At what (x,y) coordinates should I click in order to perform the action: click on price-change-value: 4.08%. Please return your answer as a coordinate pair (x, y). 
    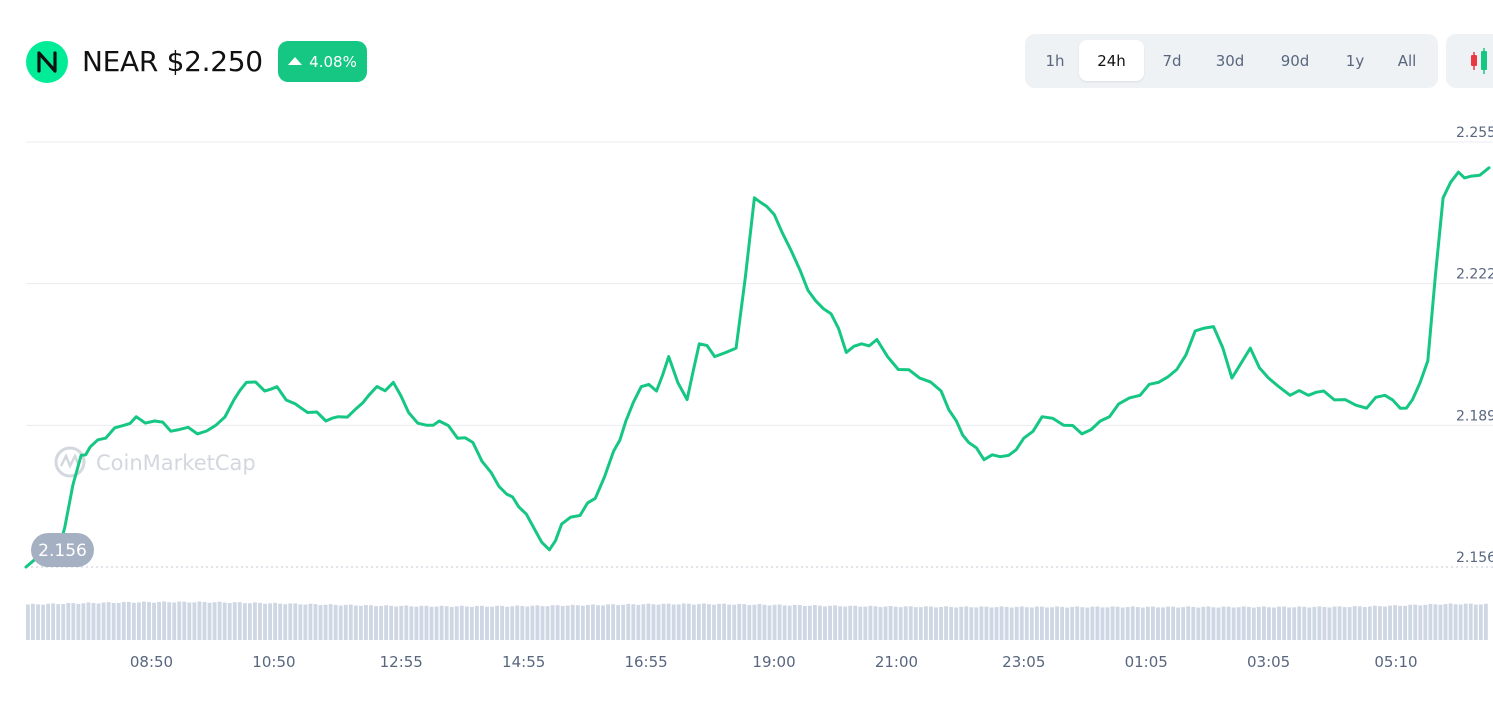
    Looking at the image, I should click on (333, 61).